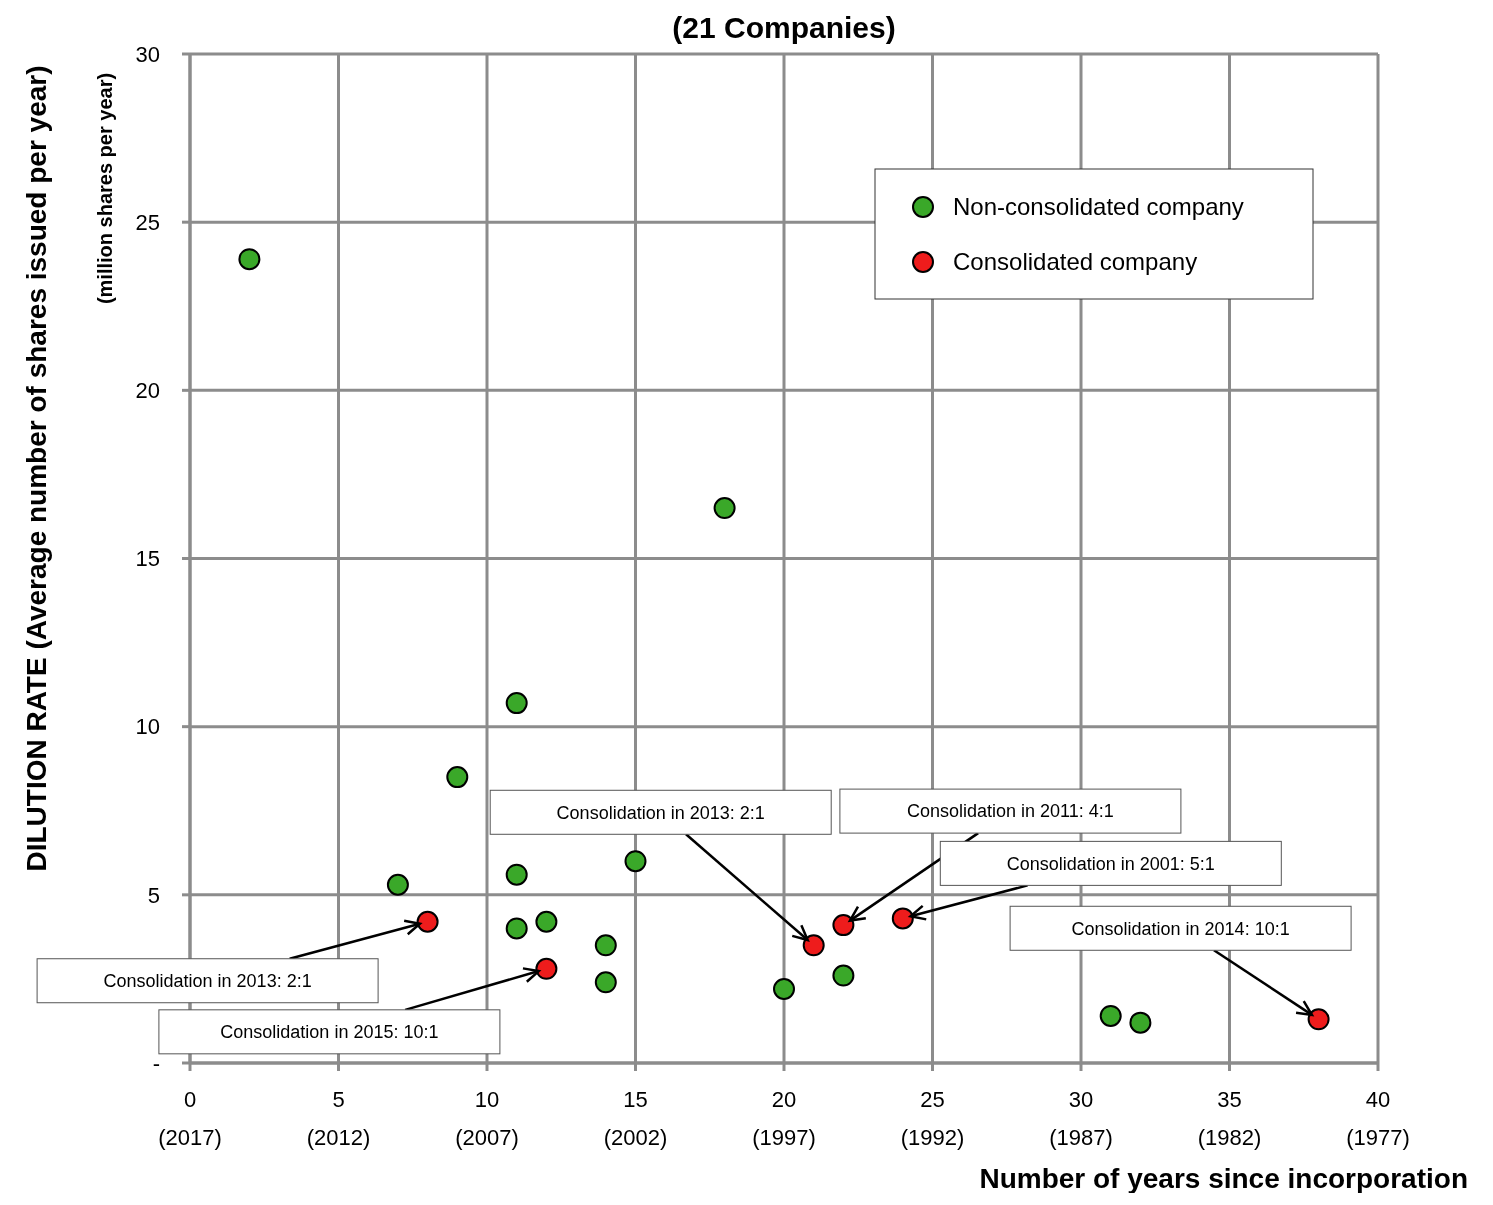 Image resolution: width=1493 pixels, height=1205 pixels. I want to click on annotation: Consolidation in 2011: 4:1, so click(1010, 811).